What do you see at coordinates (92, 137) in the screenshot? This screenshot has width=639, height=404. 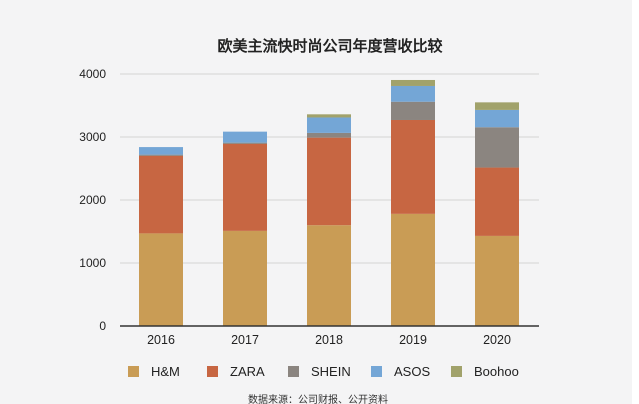 I see `y-tick-label: 3000` at bounding box center [92, 137].